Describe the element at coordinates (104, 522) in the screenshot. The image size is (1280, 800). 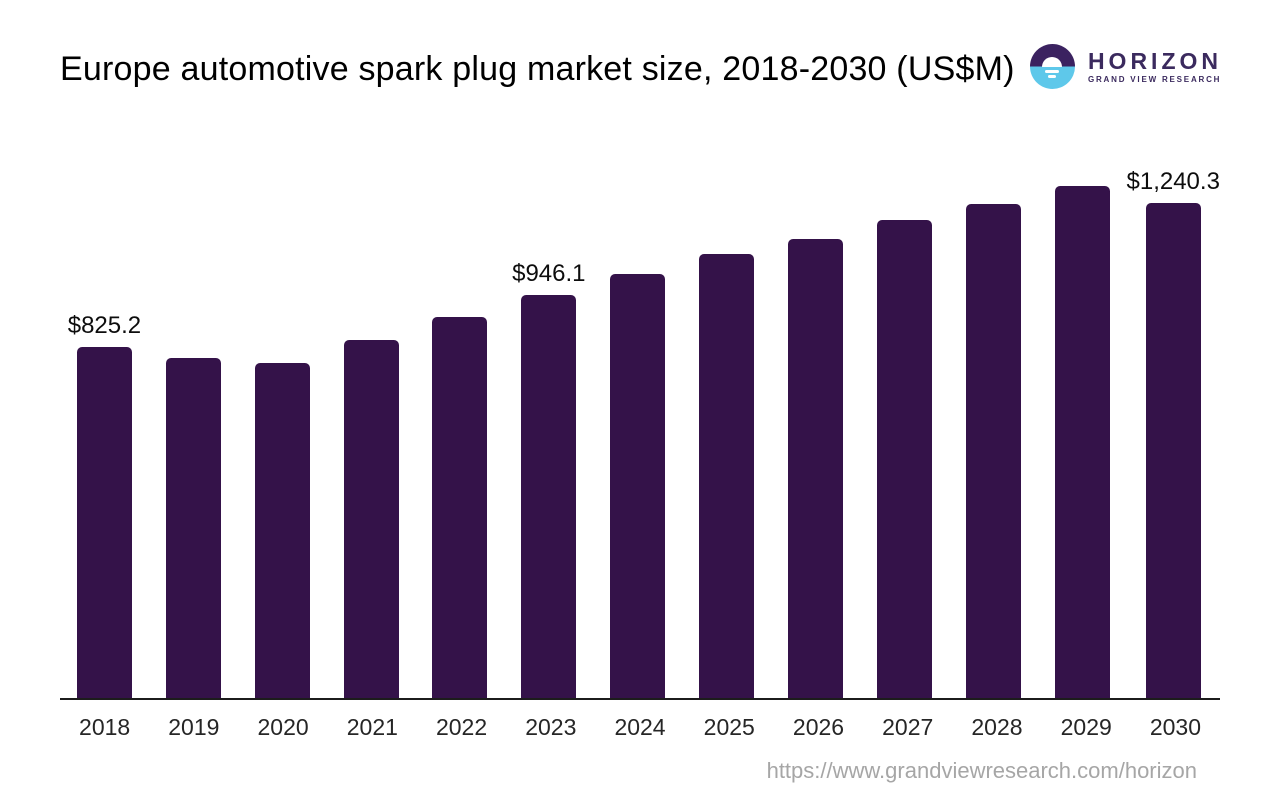
I see `bar-2018` at that location.